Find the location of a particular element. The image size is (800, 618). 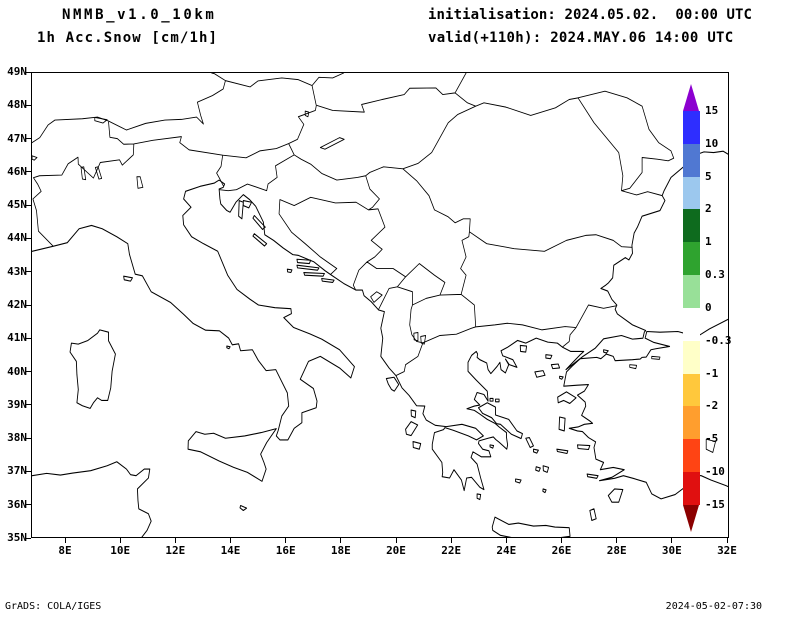

colorbar-level-label: 2 is located at coordinates (708, 209).